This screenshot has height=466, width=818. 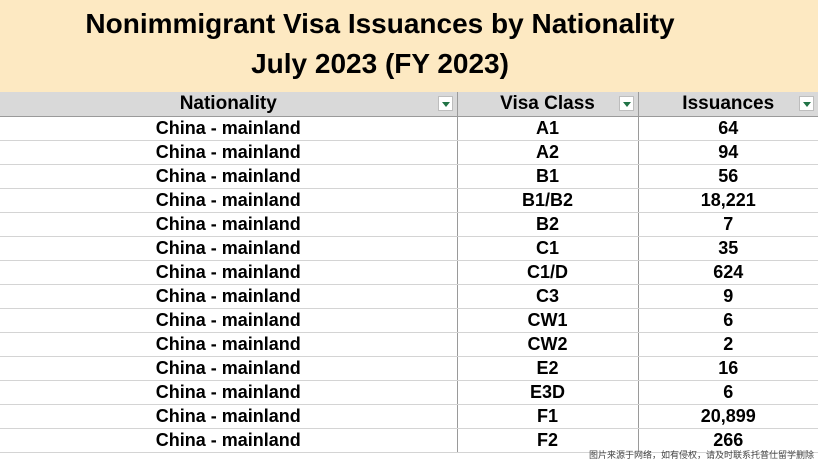 I want to click on table-row: China - mainland C3 9, so click(x=409, y=296).